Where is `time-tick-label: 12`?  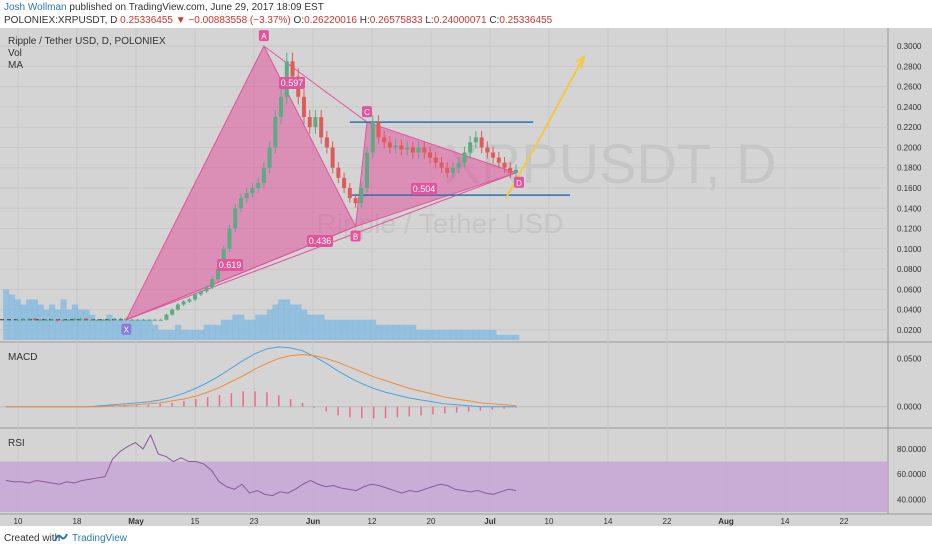 time-tick-label: 12 is located at coordinates (372, 521).